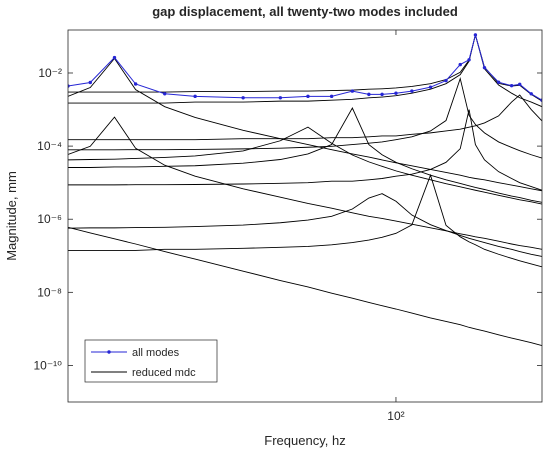 This screenshot has width=550, height=462. Describe the element at coordinates (50, 73) in the screenshot. I see `y-tick-label: 10⁻²` at that location.